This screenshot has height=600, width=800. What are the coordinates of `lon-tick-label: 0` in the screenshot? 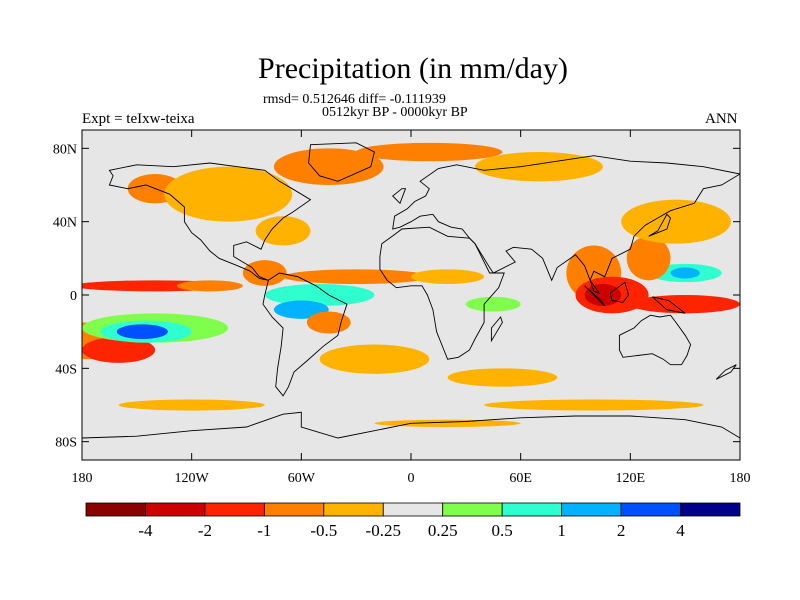 It's located at (411, 478).